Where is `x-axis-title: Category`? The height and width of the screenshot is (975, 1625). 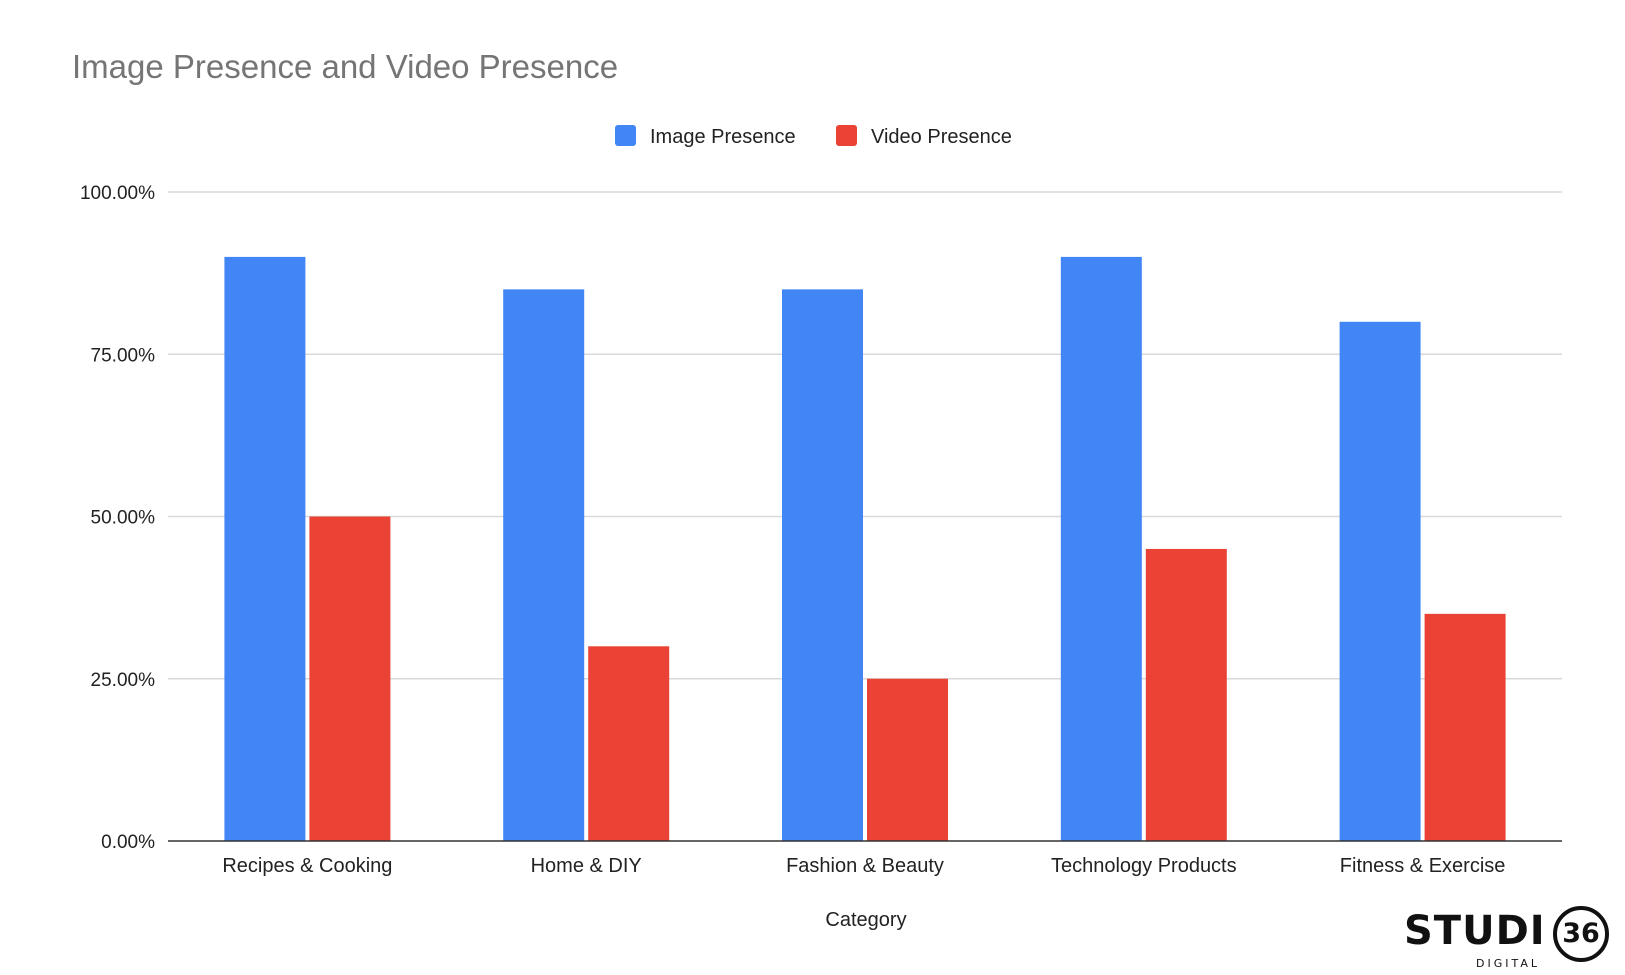
x-axis-title: Category is located at coordinates (865, 920).